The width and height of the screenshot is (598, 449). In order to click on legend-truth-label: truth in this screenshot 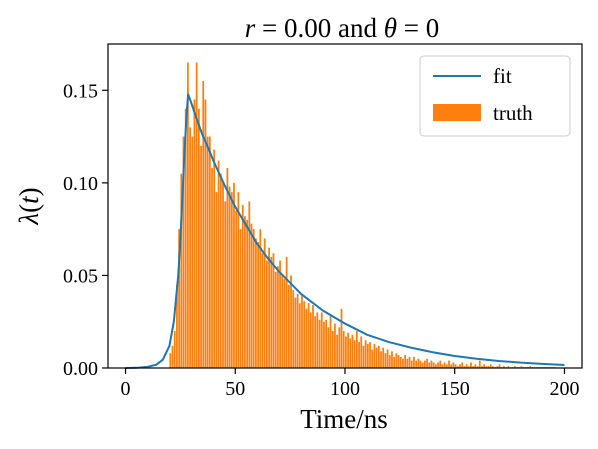, I will do `click(513, 113)`.